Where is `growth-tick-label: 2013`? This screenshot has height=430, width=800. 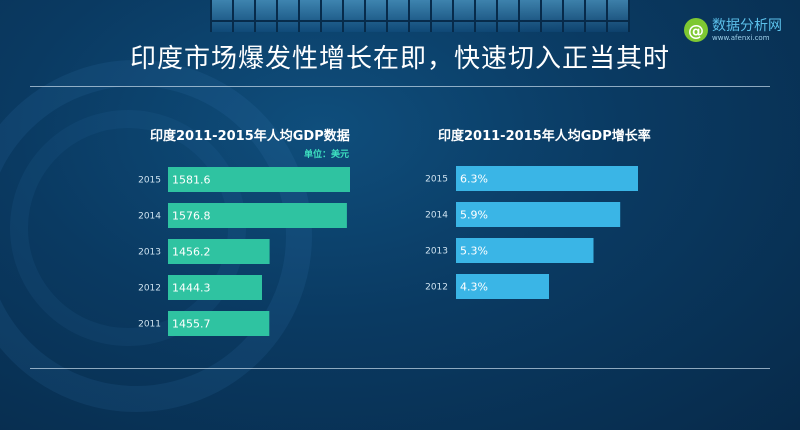 growth-tick-label: 2013 is located at coordinates (436, 252).